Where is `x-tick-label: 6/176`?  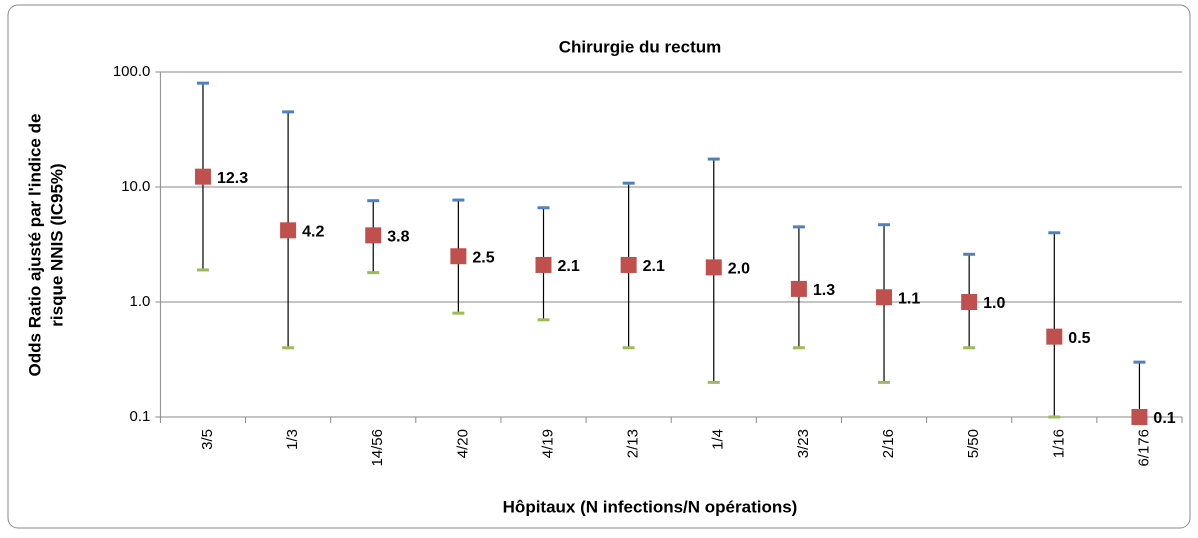 x-tick-label: 6/176 is located at coordinates (1143, 448).